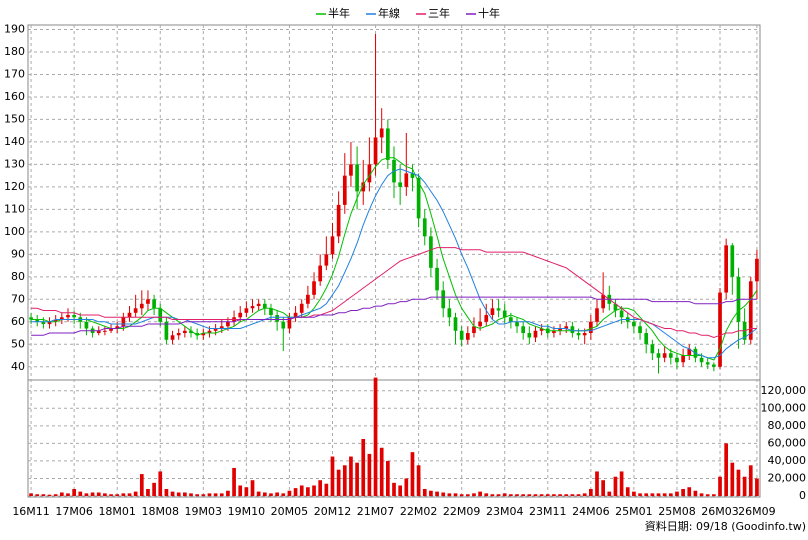 The width and height of the screenshot is (808, 540). Describe the element at coordinates (802, 495) in the screenshot. I see `y2-tick-label: 0` at that location.